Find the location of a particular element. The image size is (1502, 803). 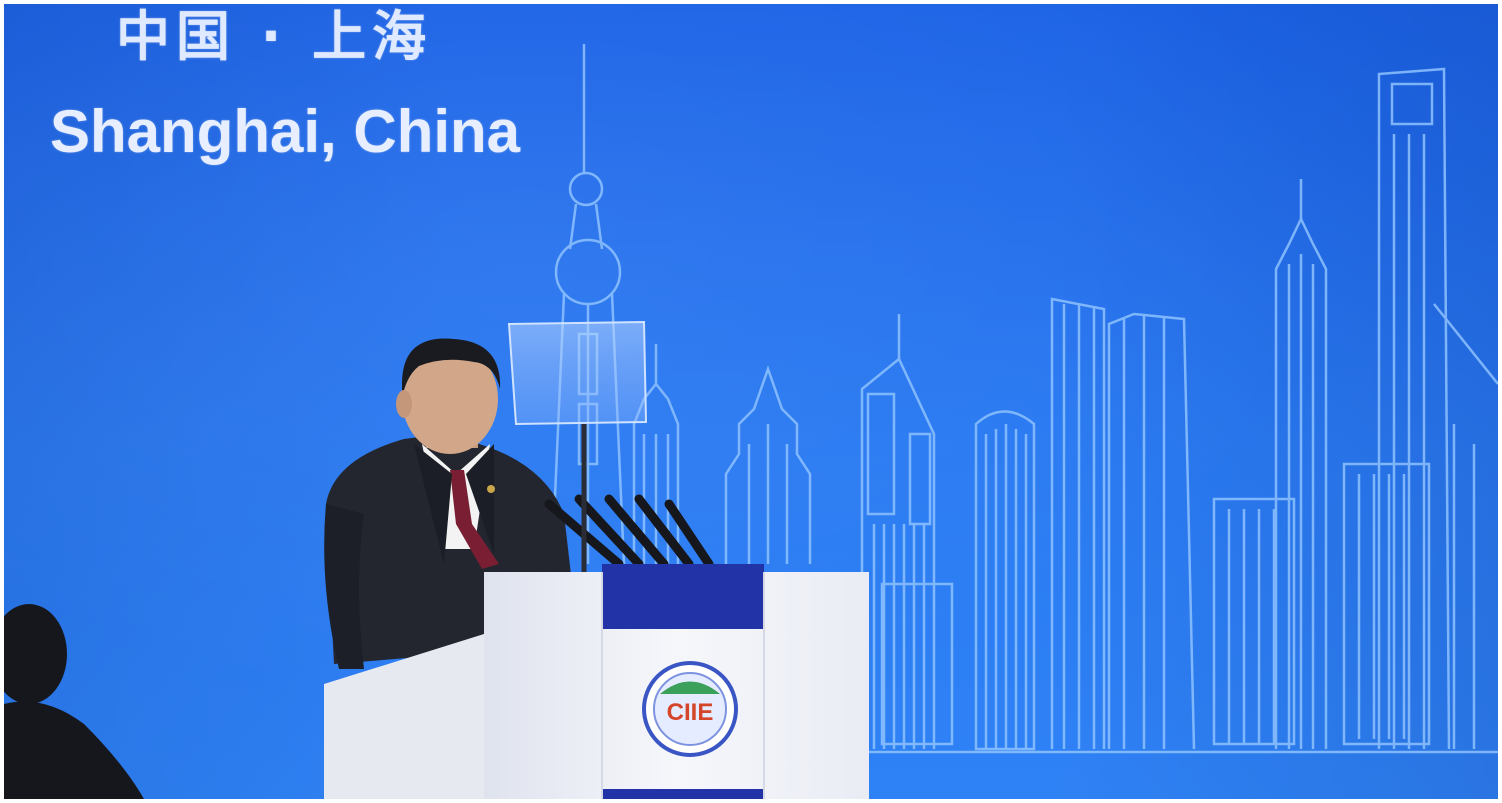

foreground-person is located at coordinates (74, 701).